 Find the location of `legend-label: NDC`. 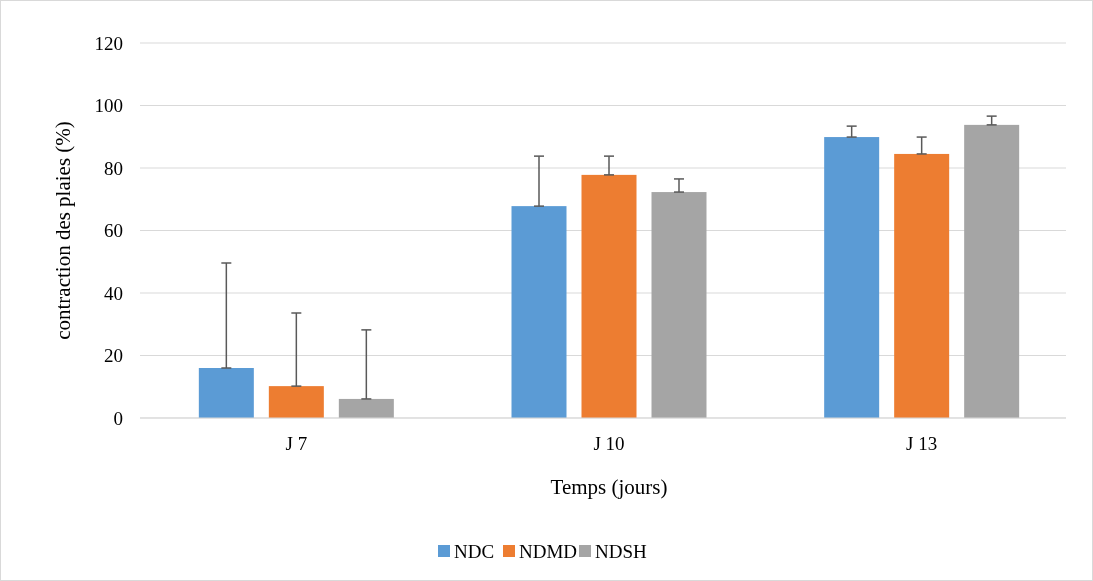

legend-label: NDC is located at coordinates (474, 551).